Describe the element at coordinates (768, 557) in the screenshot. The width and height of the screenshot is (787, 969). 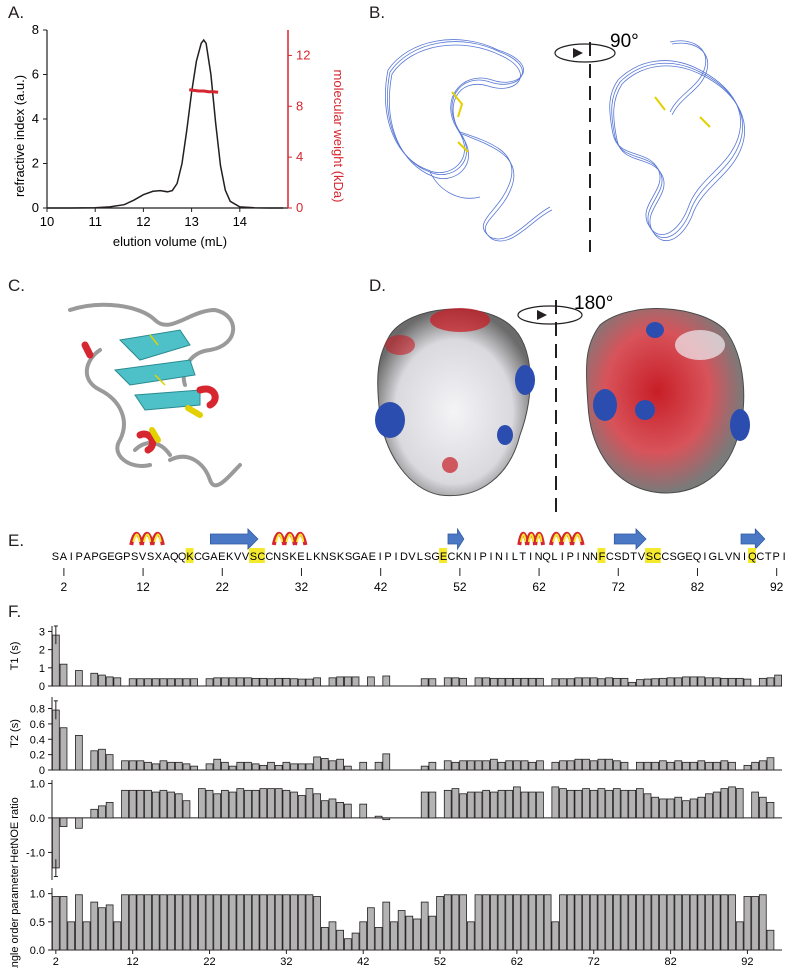
I see `residue-letter: T` at that location.